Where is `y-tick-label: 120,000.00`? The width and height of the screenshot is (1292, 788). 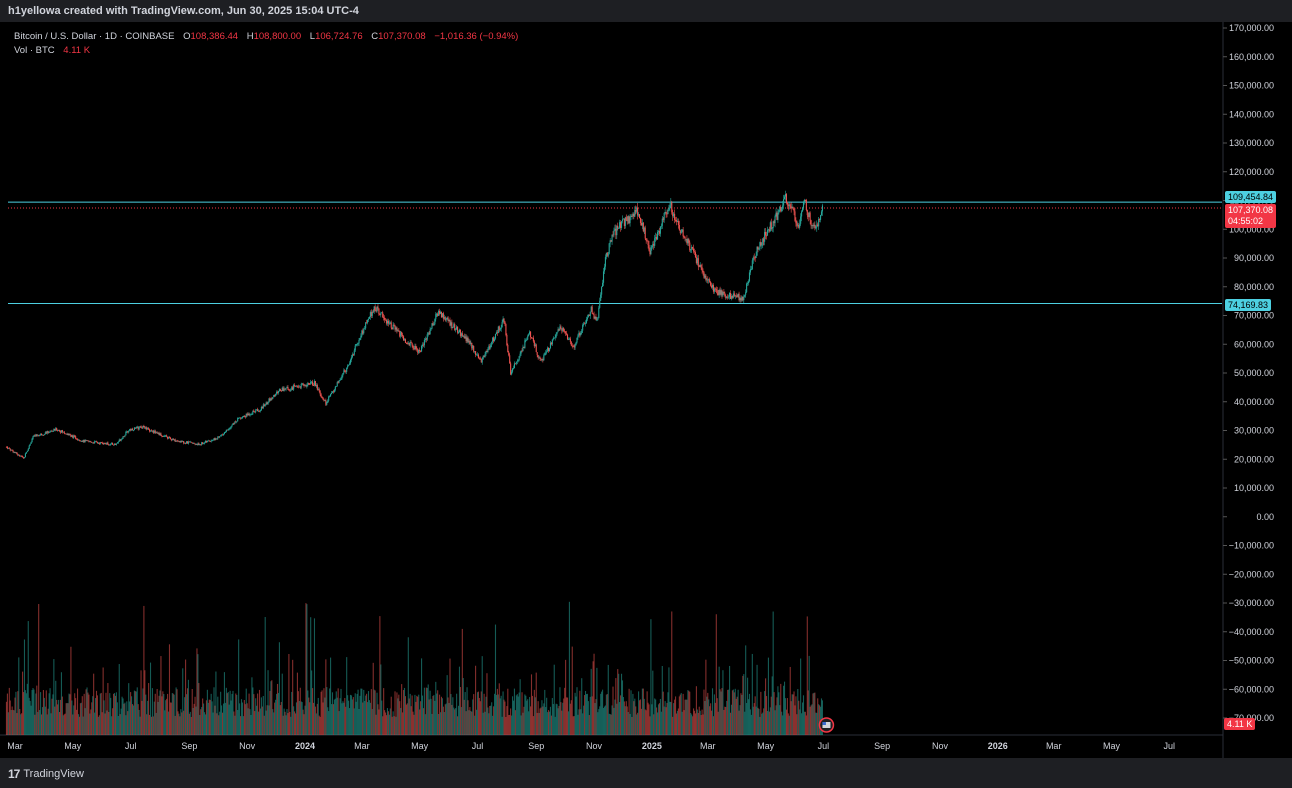
y-tick-label: 120,000.00 is located at coordinates (1251, 172).